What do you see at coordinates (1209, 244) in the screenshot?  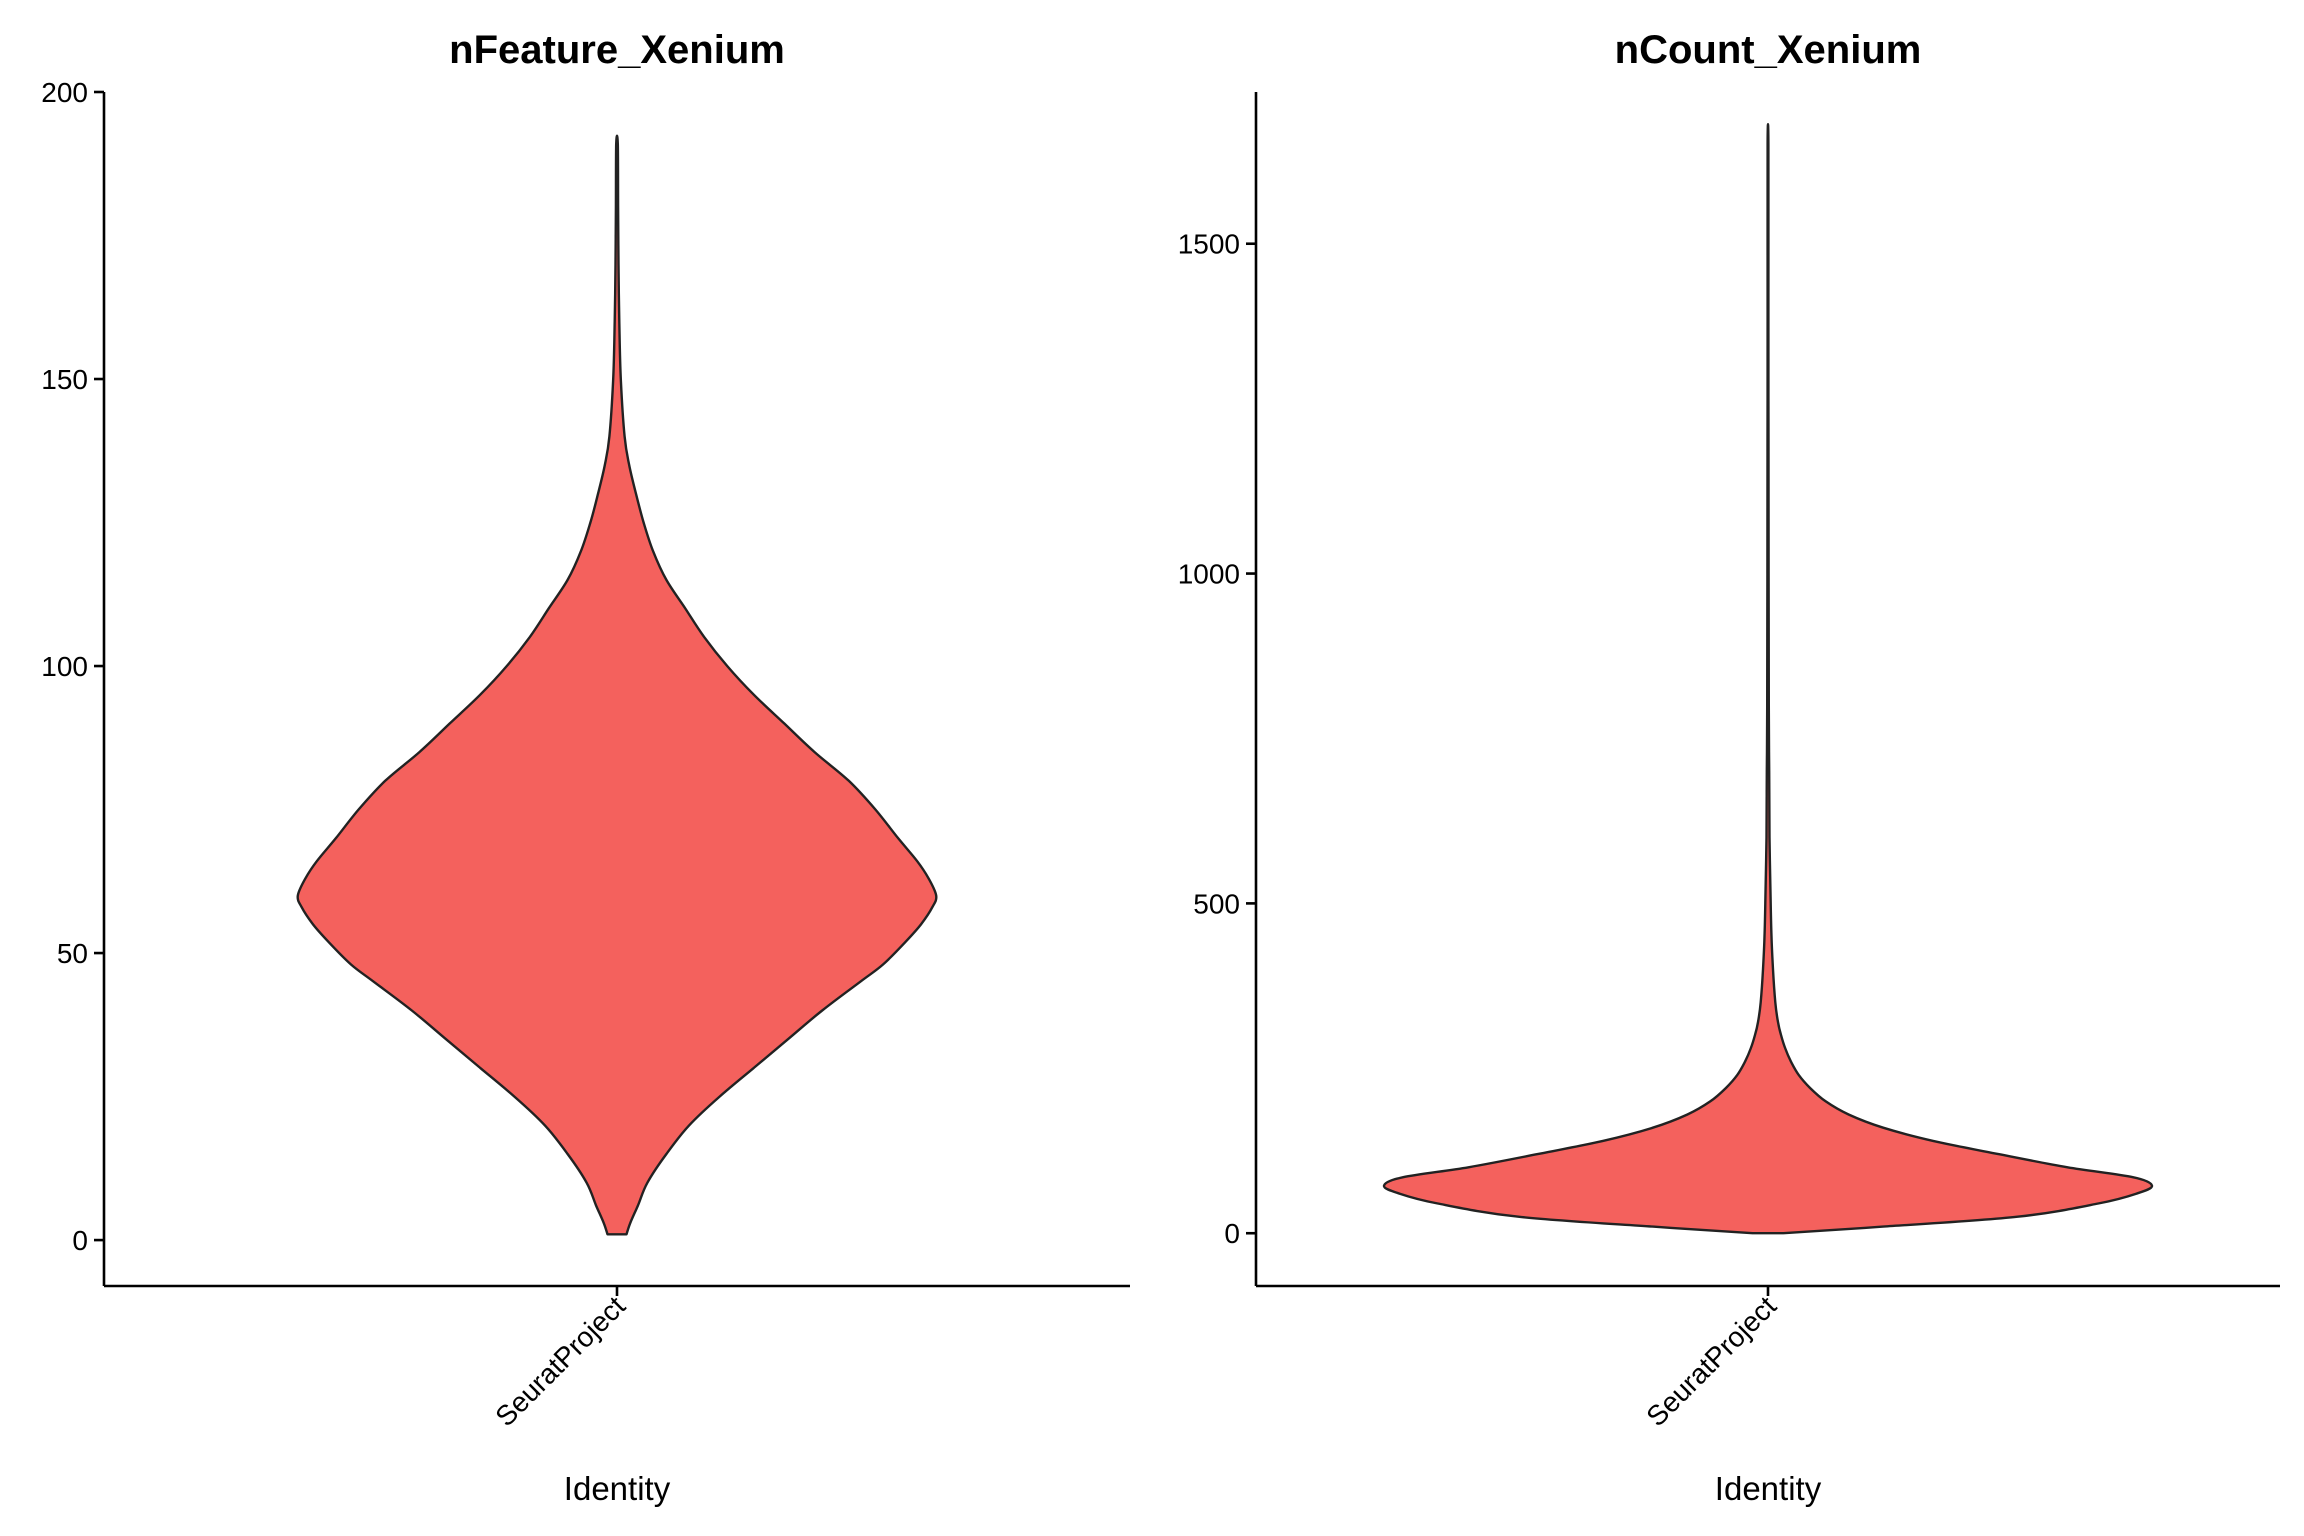 I see `y-tick-label: 1500` at bounding box center [1209, 244].